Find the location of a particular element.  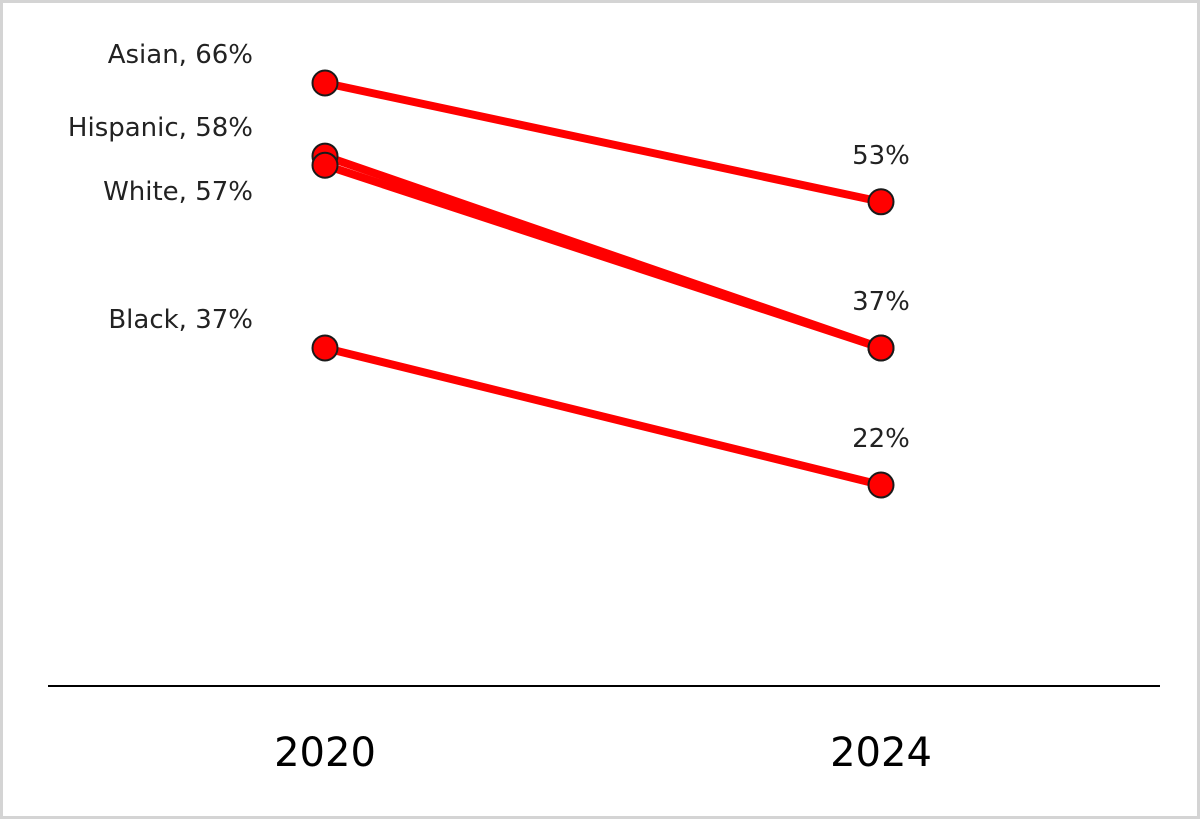

point-black-2024 is located at coordinates (881, 485).